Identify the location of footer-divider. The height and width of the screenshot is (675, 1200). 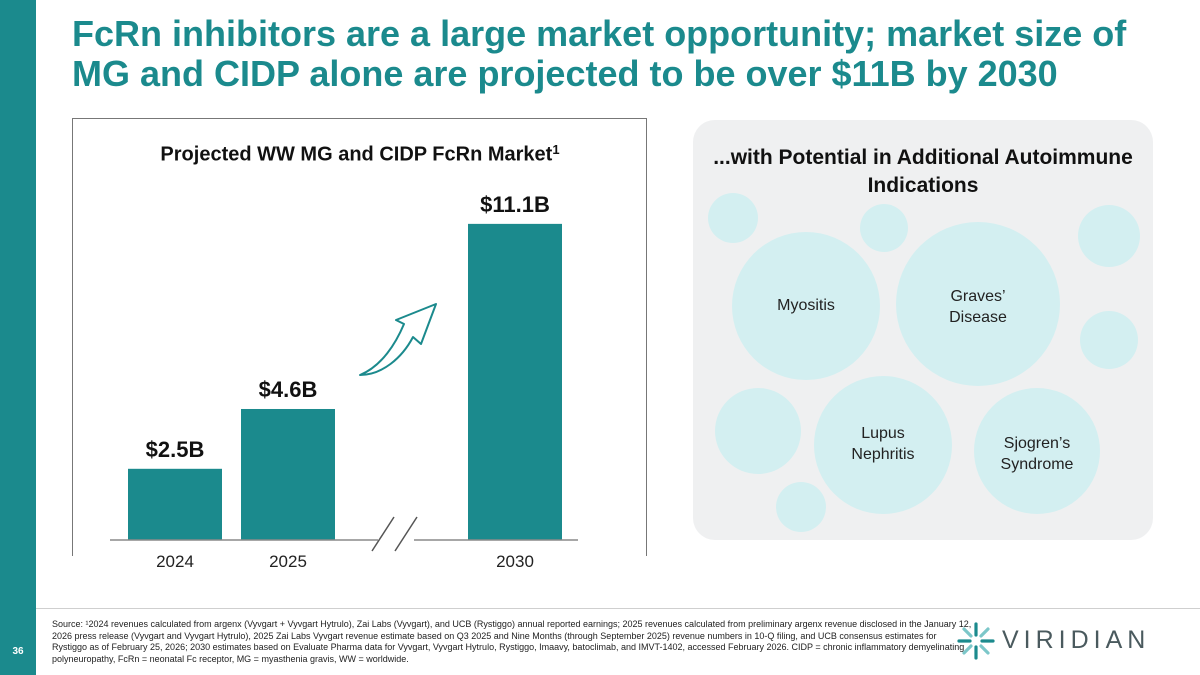
(618, 608).